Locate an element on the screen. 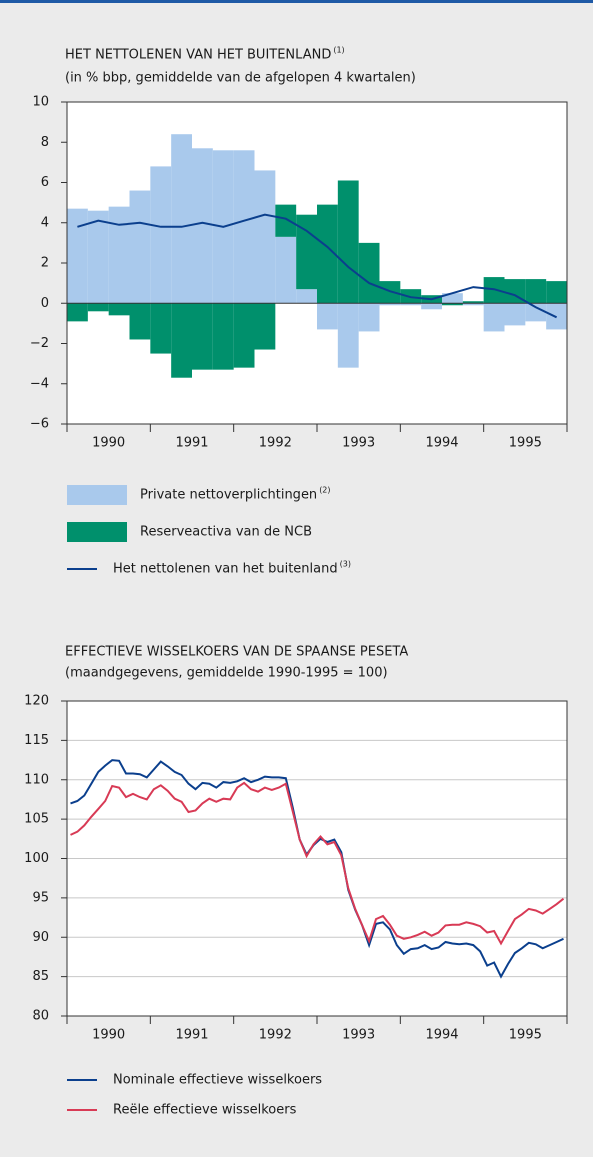 This screenshot has height=1157, width=593. y-tick-label: 10 is located at coordinates (40, 102).